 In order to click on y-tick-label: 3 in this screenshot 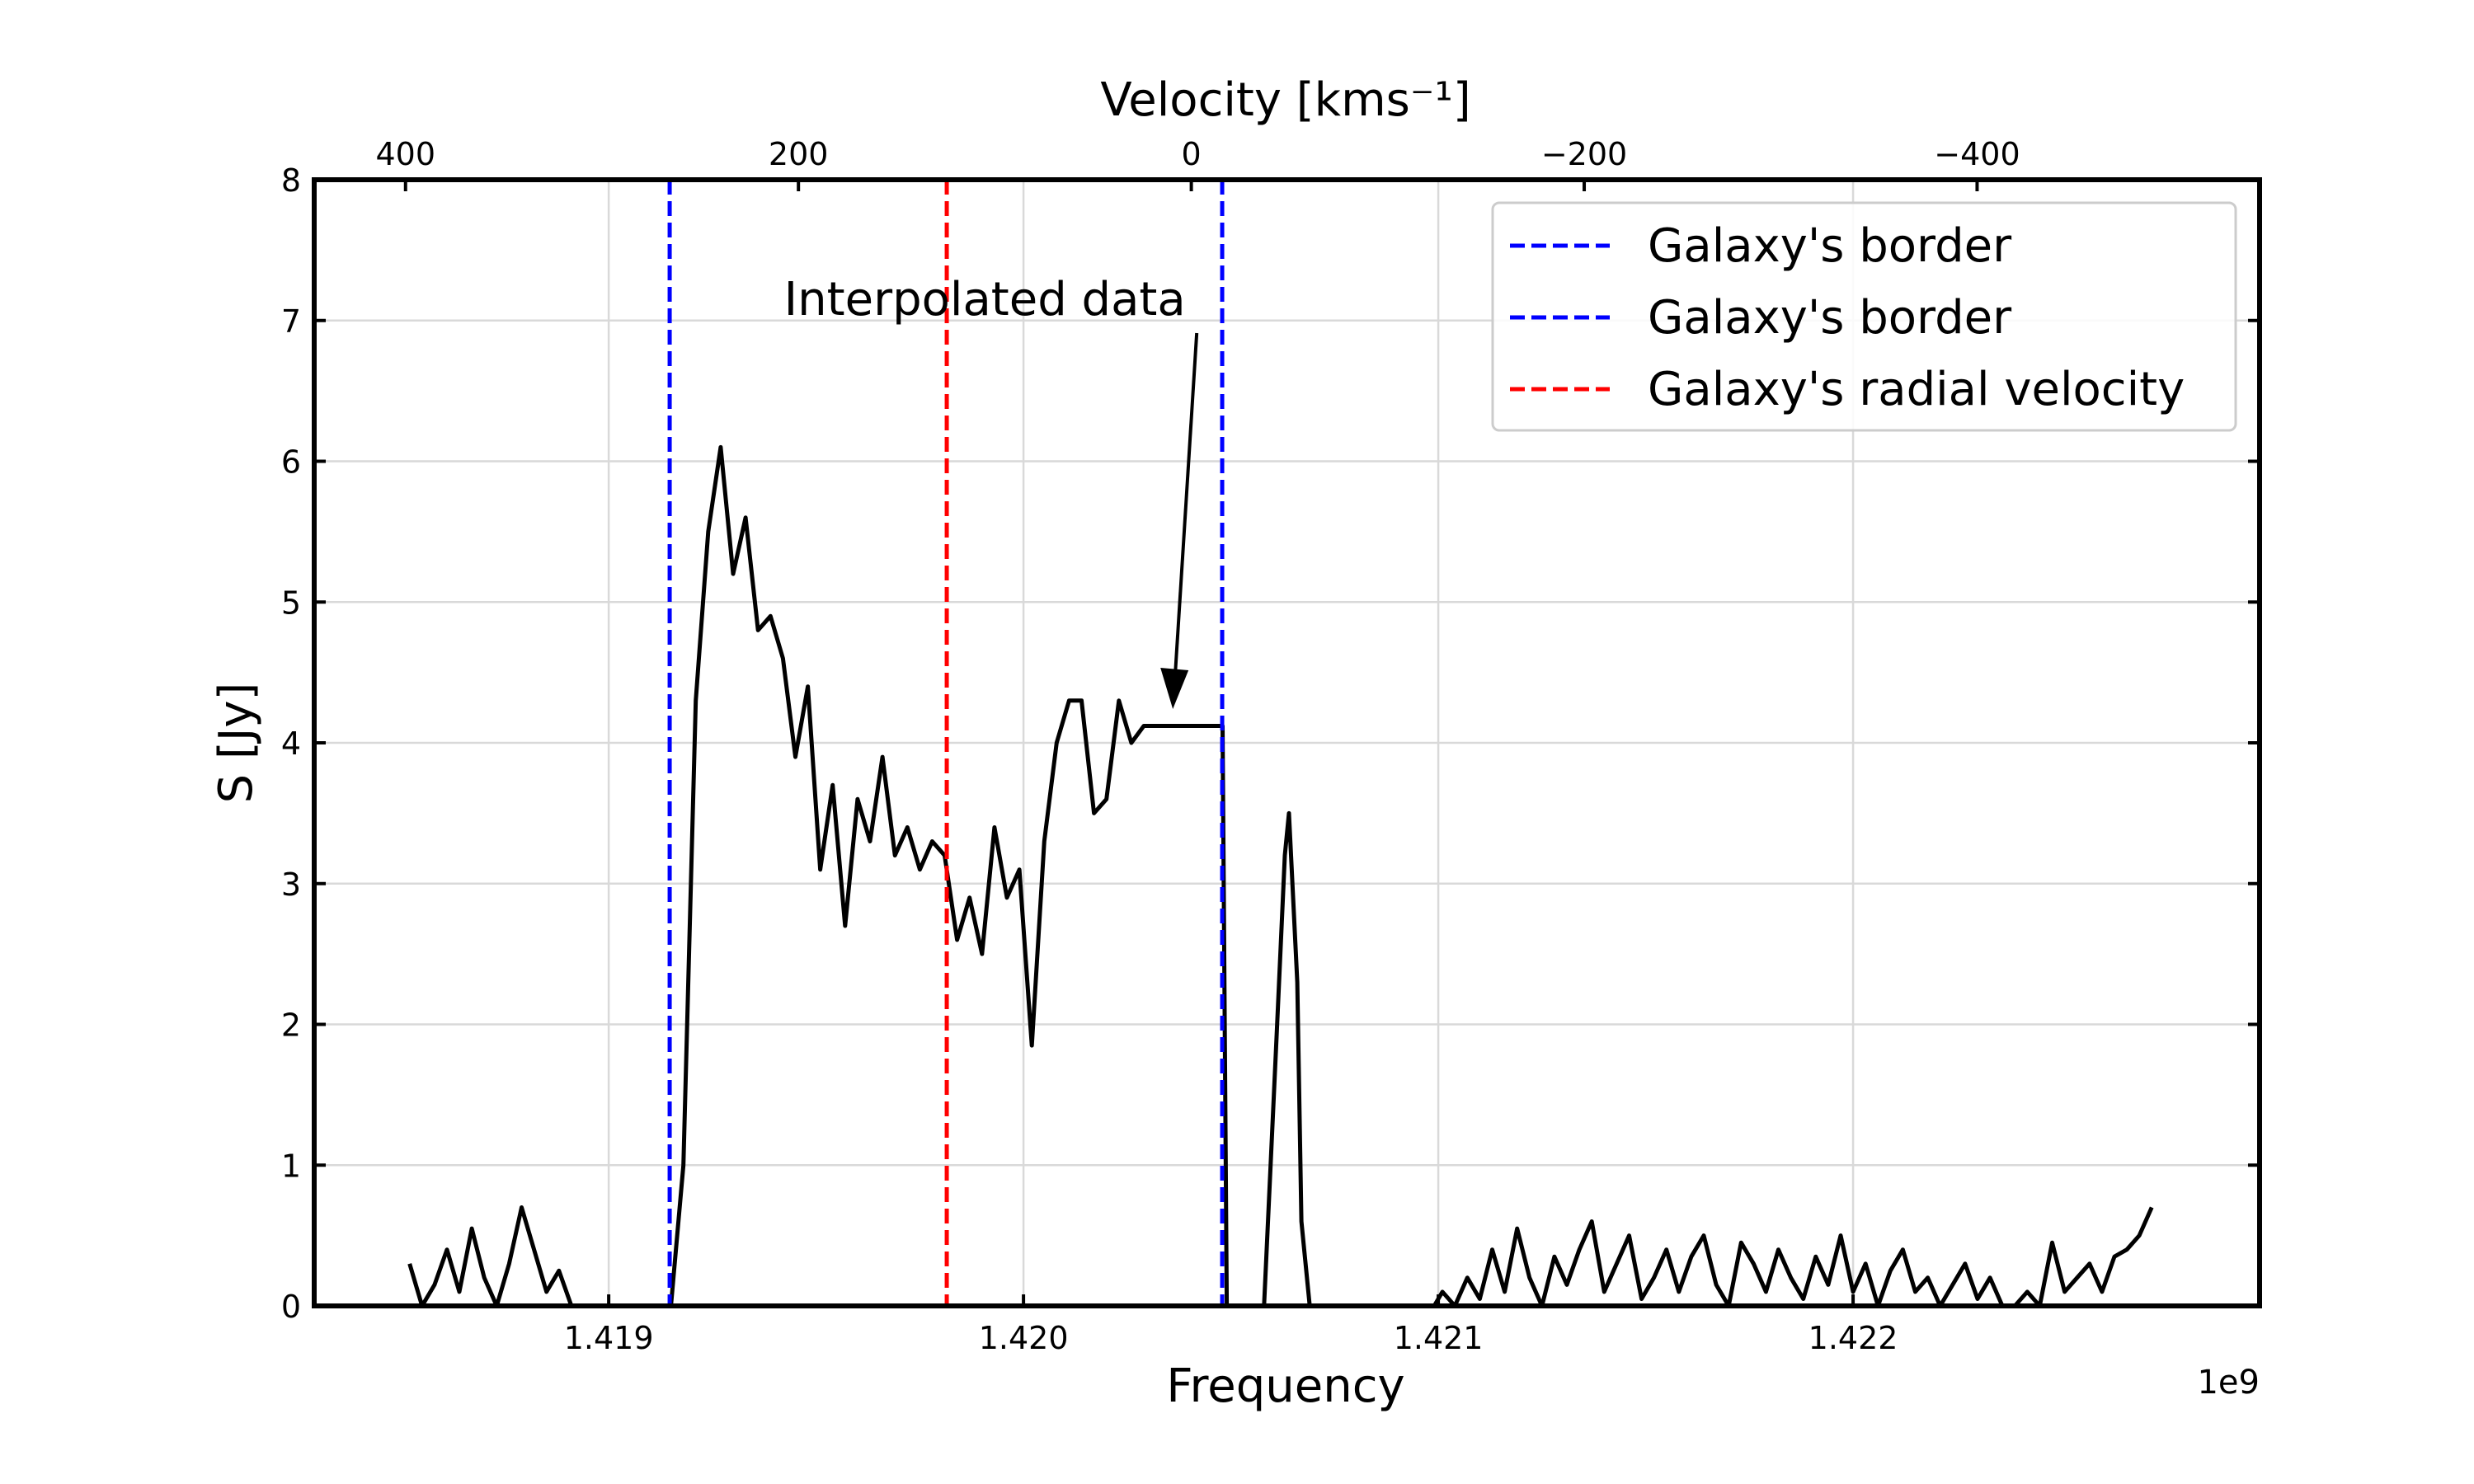, I will do `click(291, 884)`.